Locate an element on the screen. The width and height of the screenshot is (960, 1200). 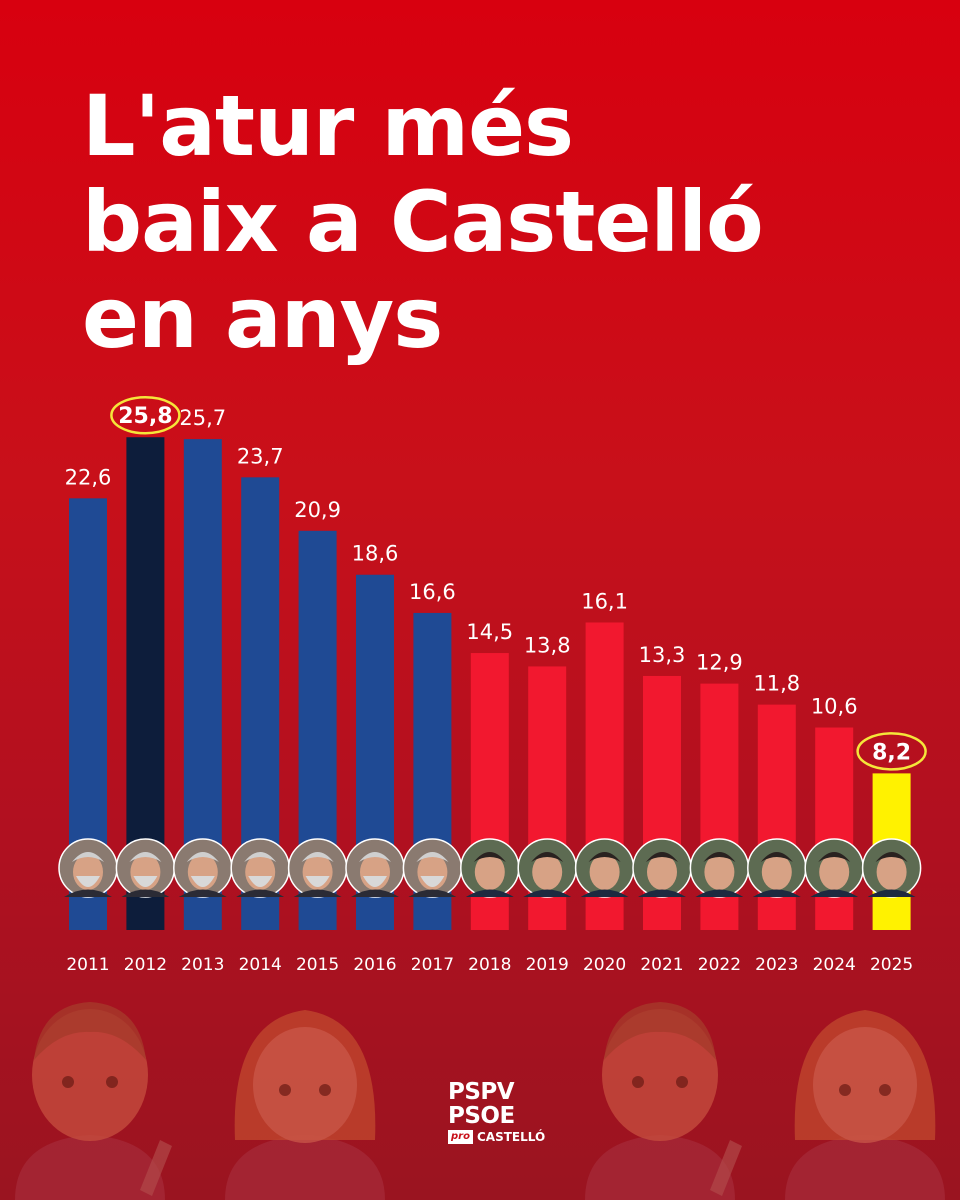
man-gray-beard-icon-2016 is located at coordinates (375, 868).